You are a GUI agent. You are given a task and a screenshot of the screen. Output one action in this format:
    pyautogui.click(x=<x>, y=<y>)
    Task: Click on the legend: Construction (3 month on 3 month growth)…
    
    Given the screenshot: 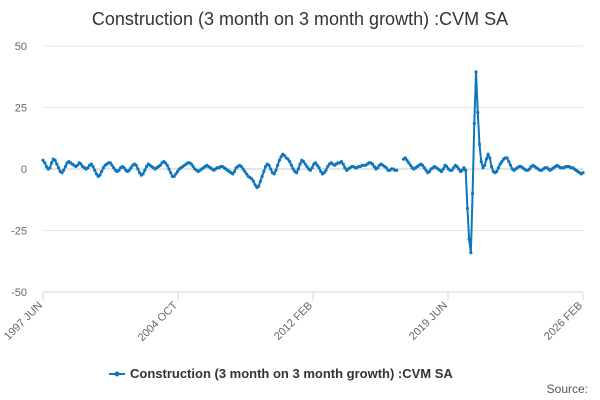 What is the action you would take?
    pyautogui.click(x=281, y=373)
    